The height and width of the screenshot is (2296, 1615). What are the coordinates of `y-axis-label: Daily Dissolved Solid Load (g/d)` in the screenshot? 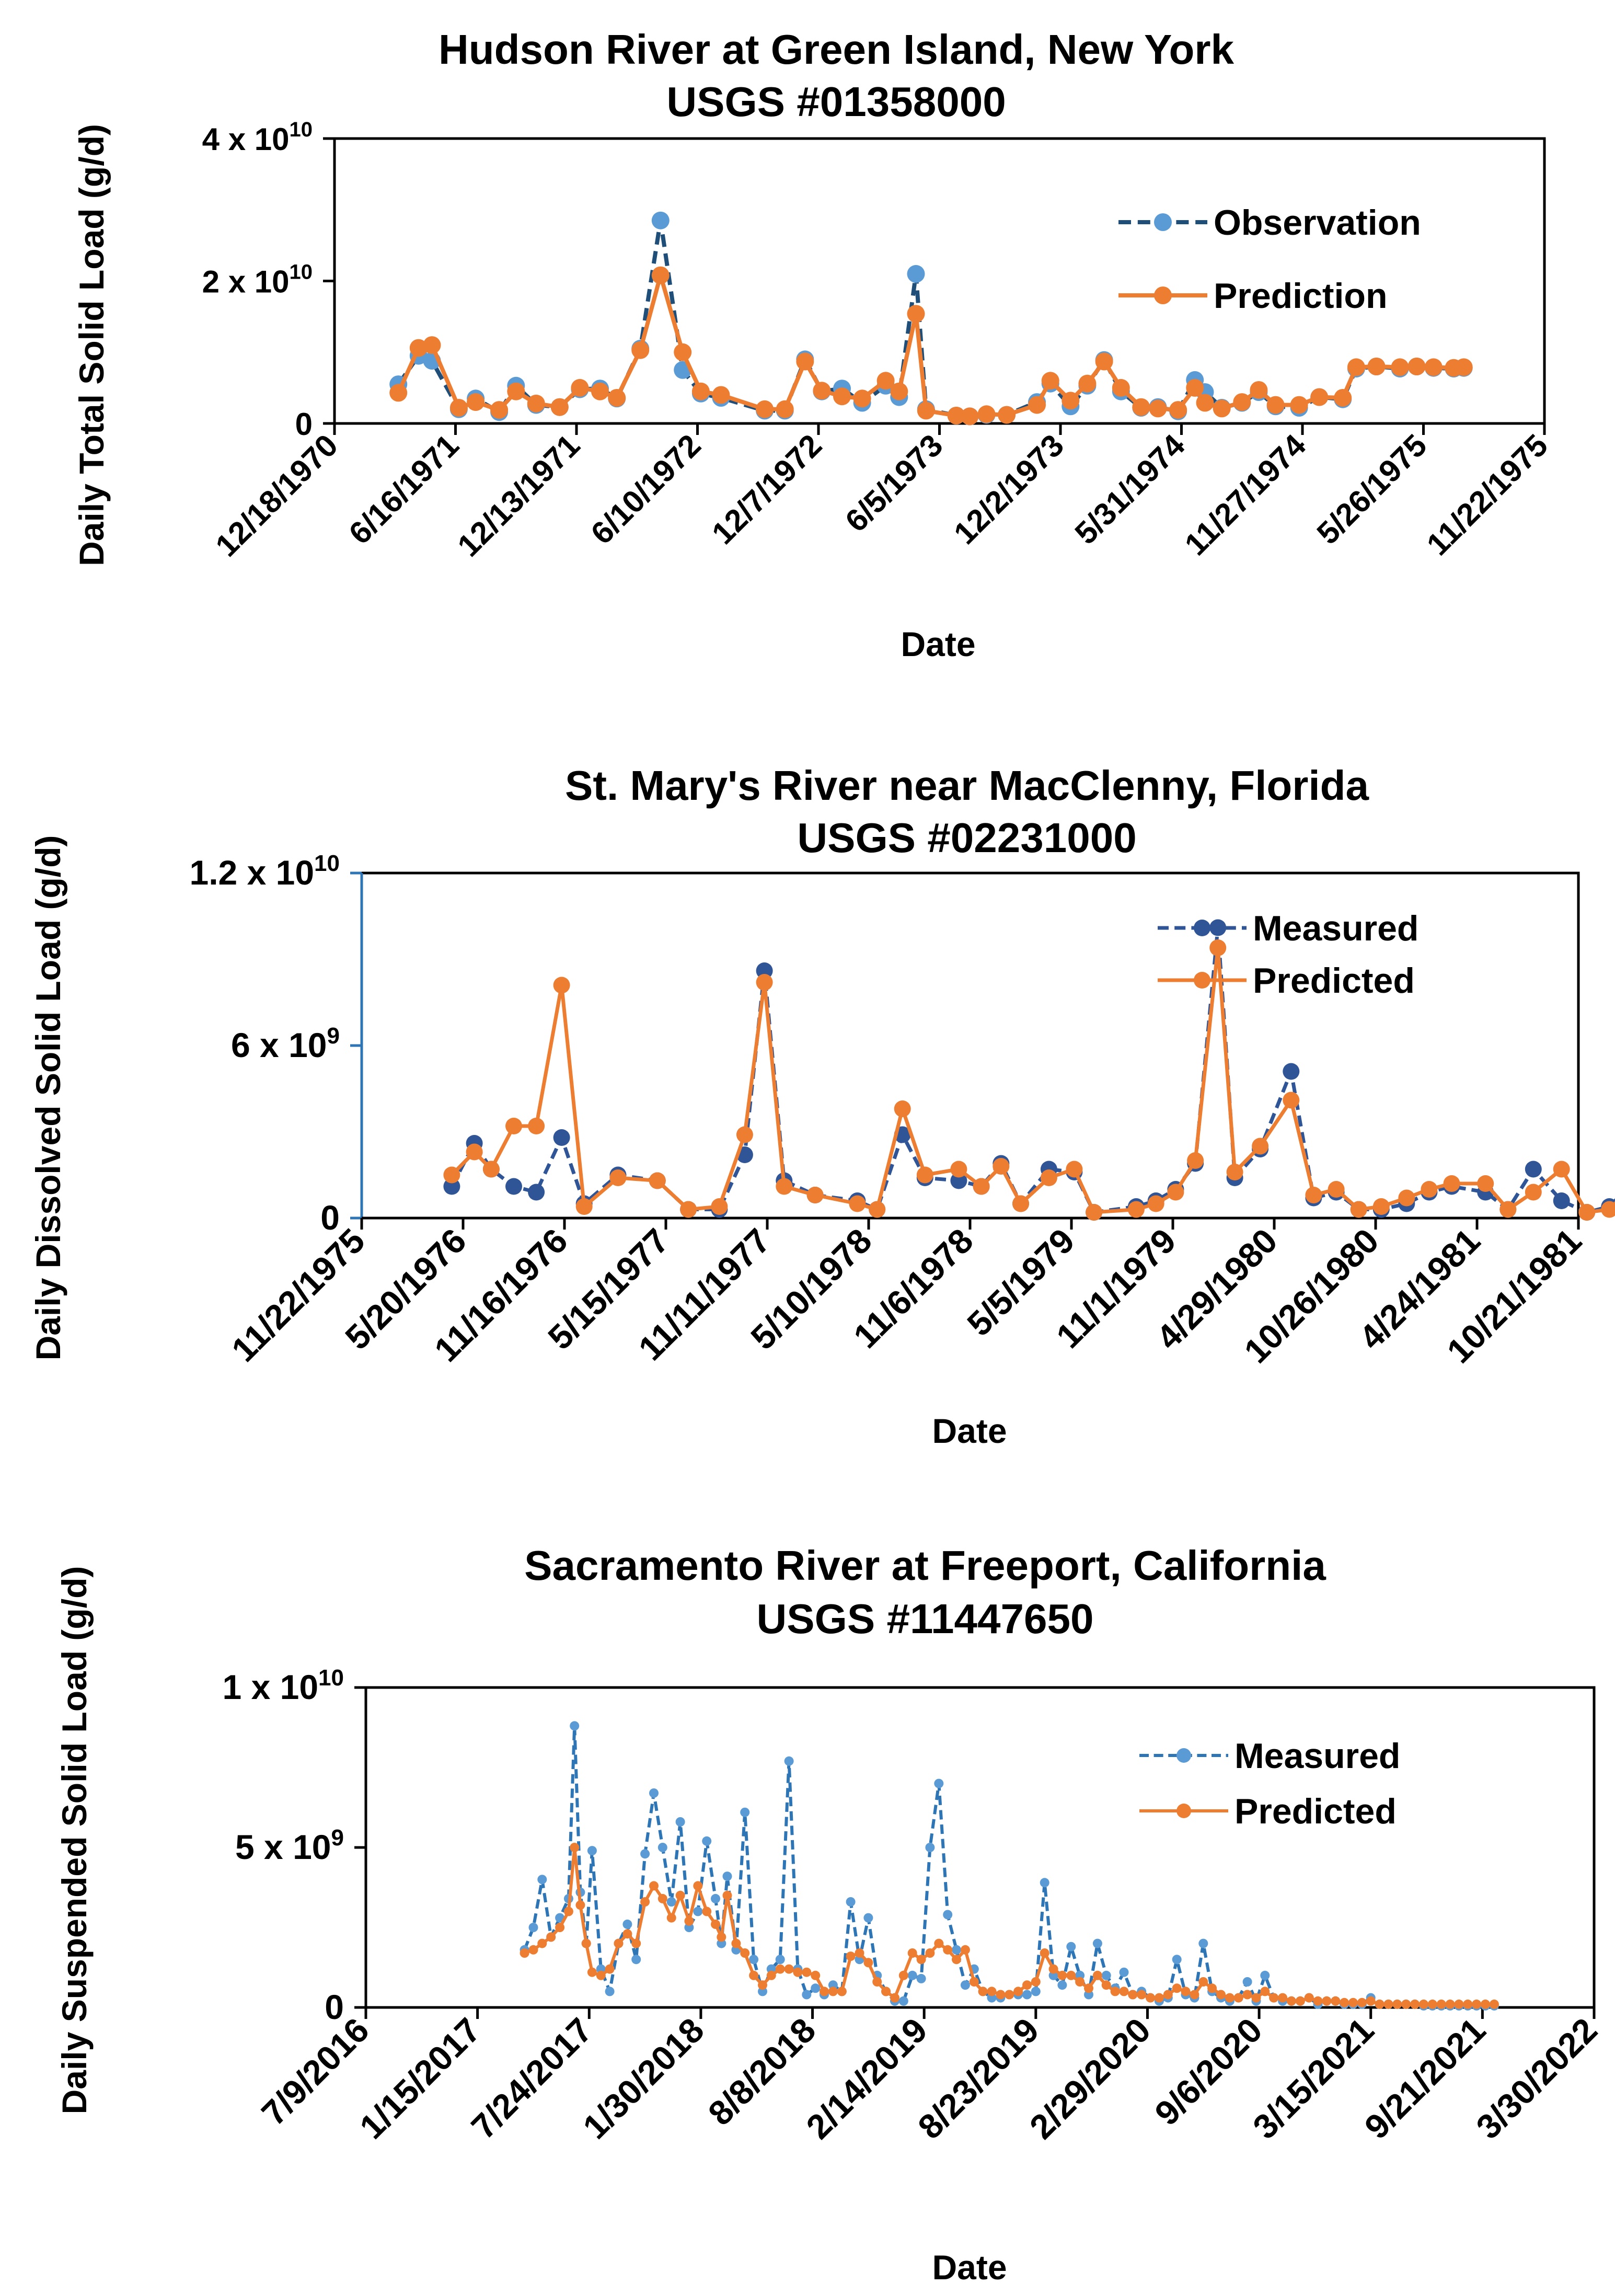 It's located at (48, 1098).